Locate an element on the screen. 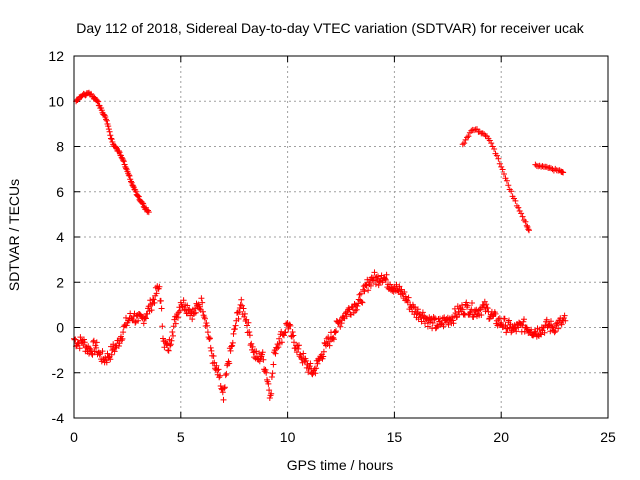  x-tick-label: 5 is located at coordinates (181, 437).